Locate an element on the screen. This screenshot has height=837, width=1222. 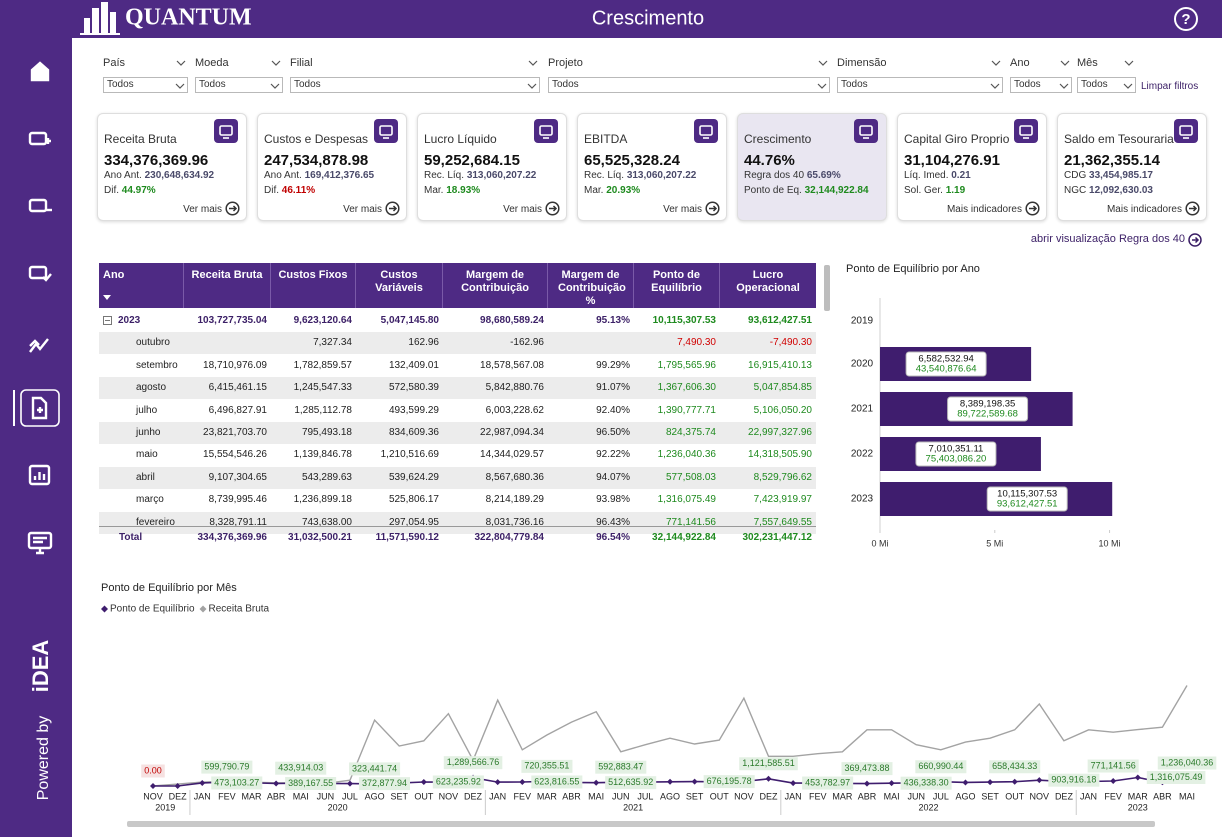
indicators-icon is located at coordinates (39, 475).